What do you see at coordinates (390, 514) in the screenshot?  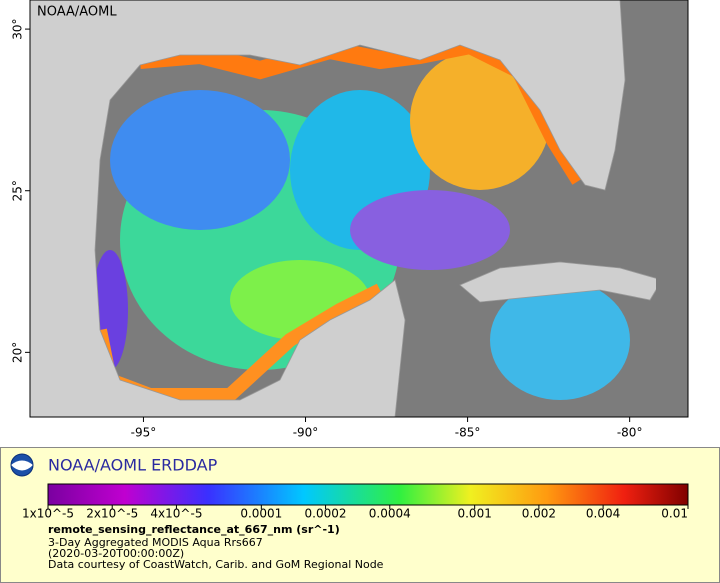 I see `colorbar-tick-label: 0.0004` at bounding box center [390, 514].